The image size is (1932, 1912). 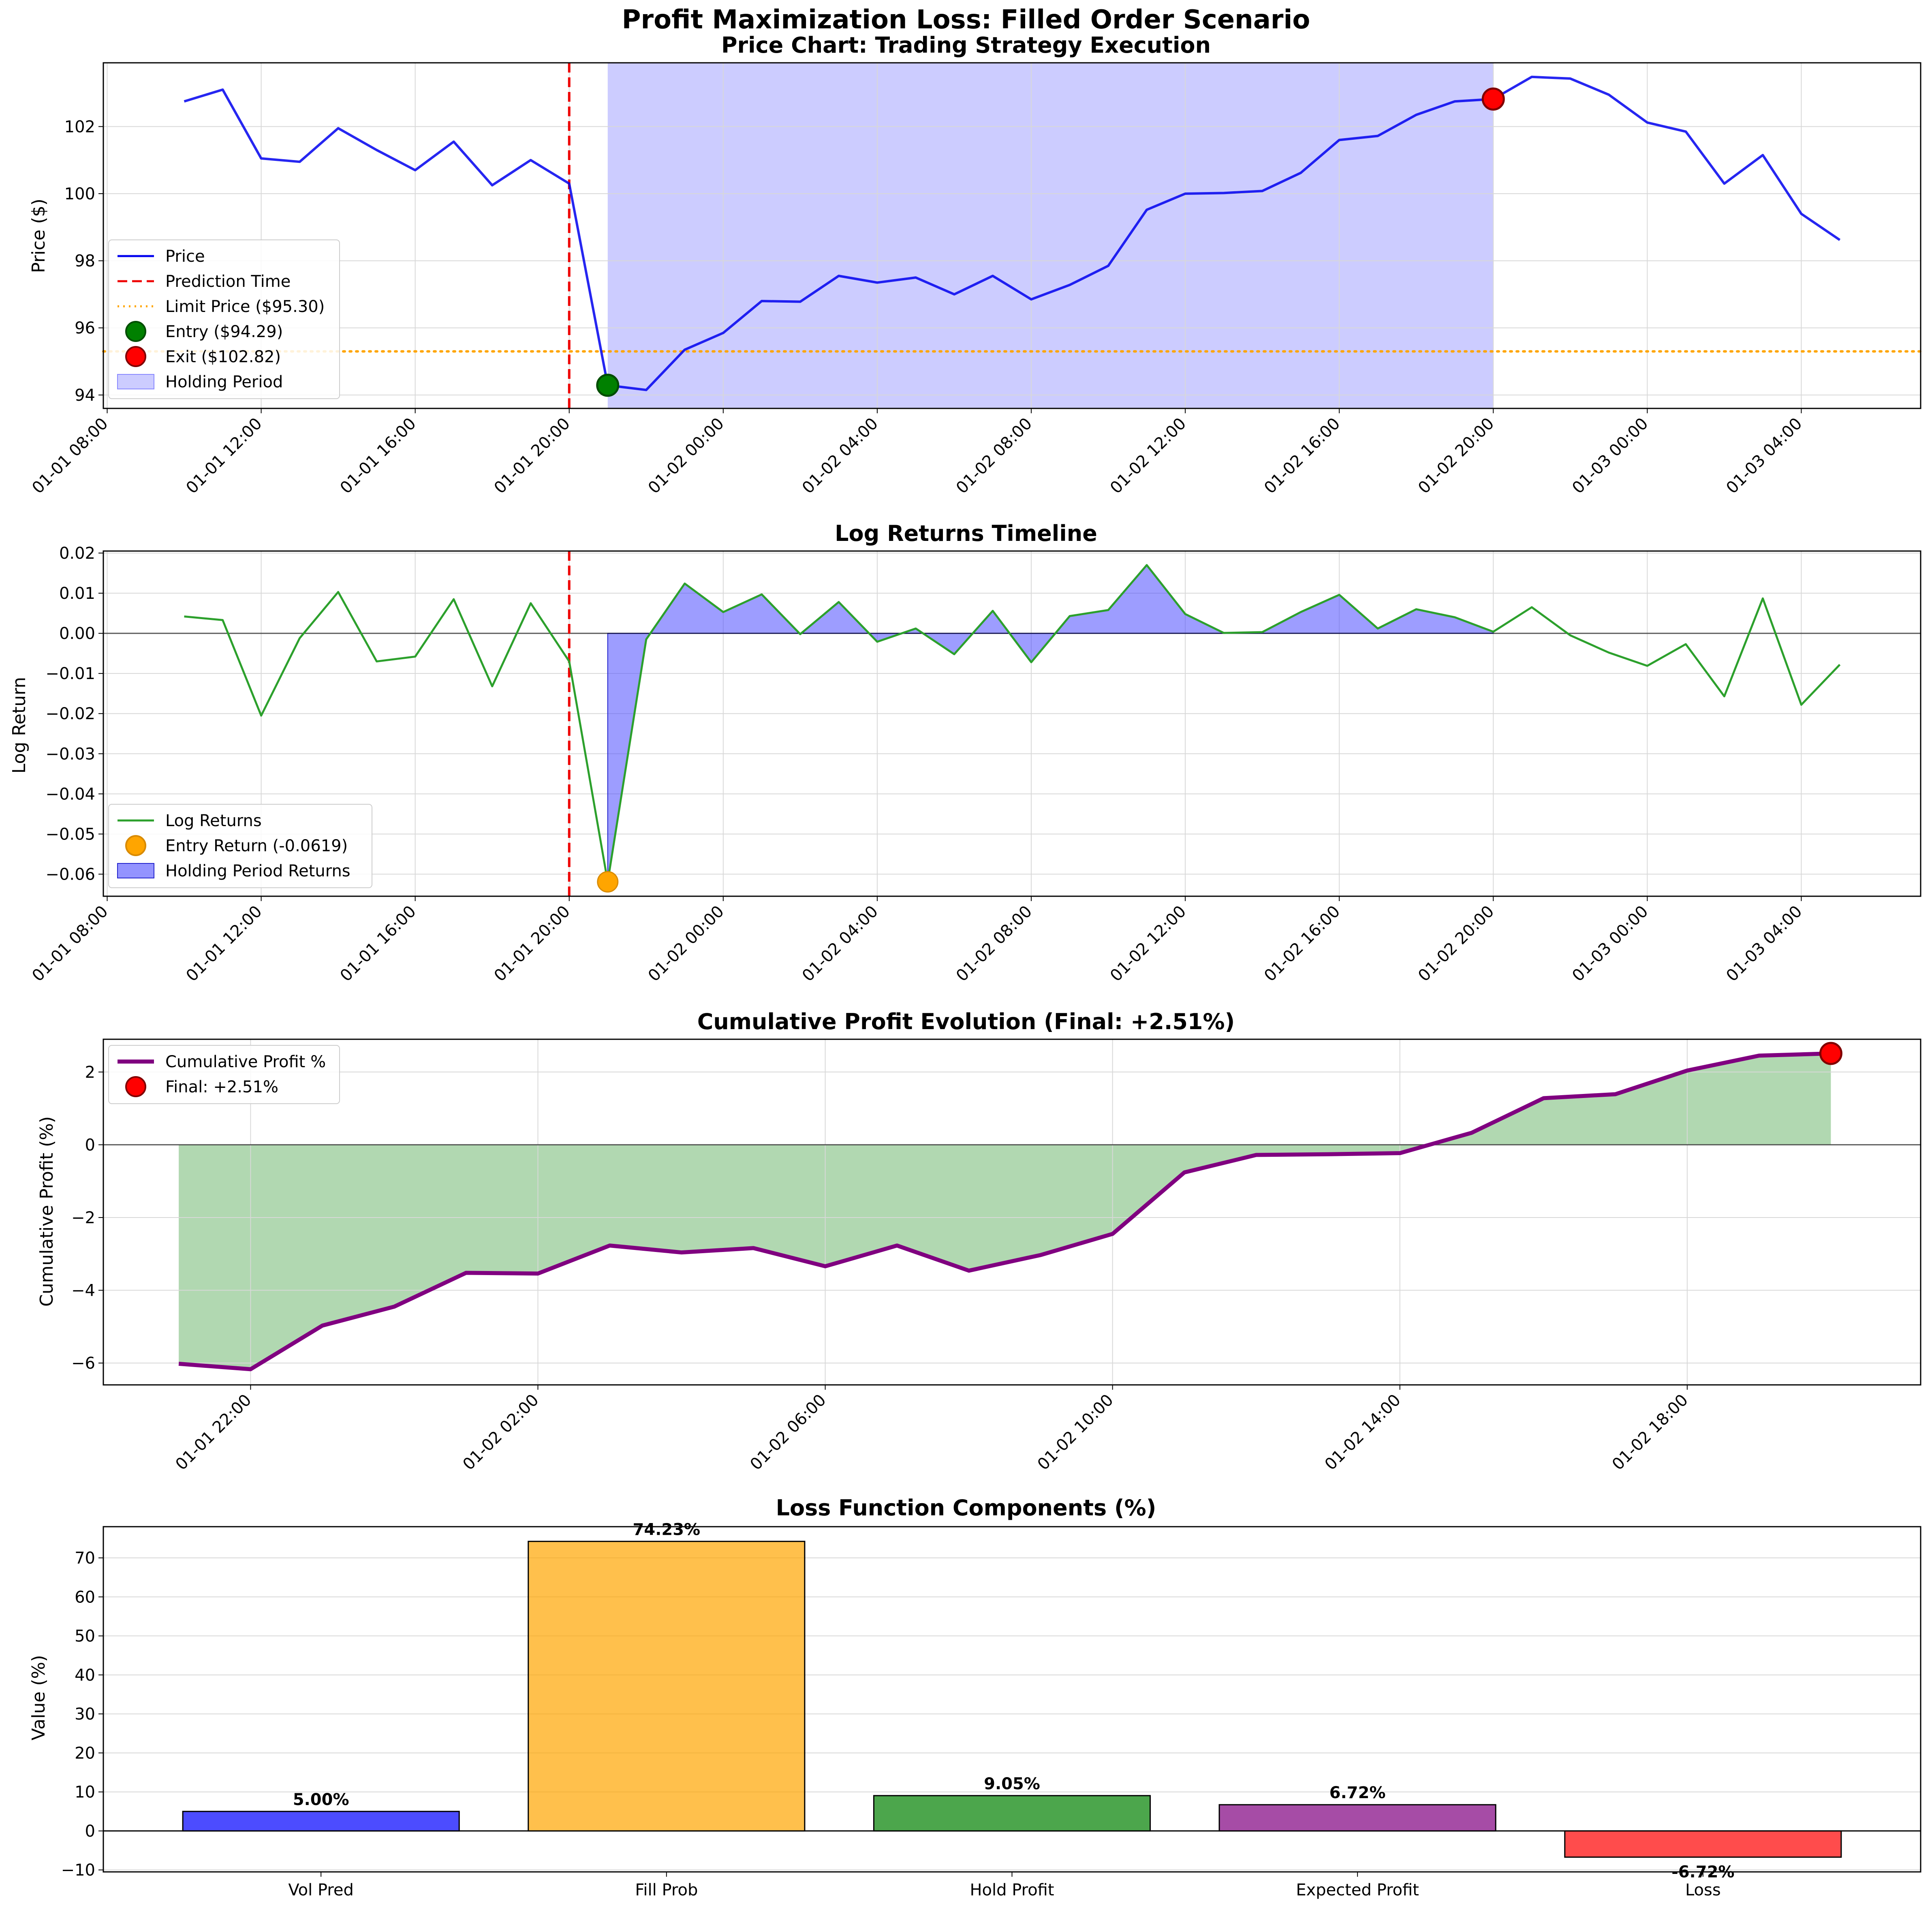 I want to click on loss-category-label: Loss, so click(x=1703, y=1890).